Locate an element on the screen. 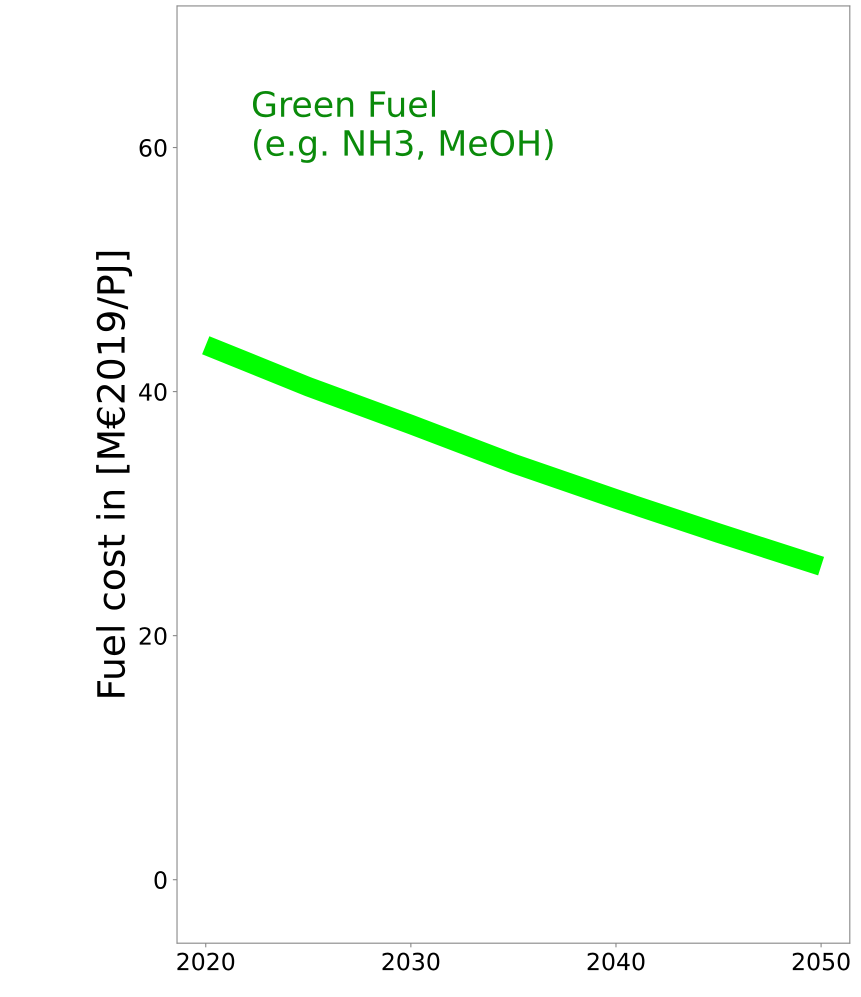 This screenshot has height=997, width=861. x-tick-label: 2020 is located at coordinates (205, 961).